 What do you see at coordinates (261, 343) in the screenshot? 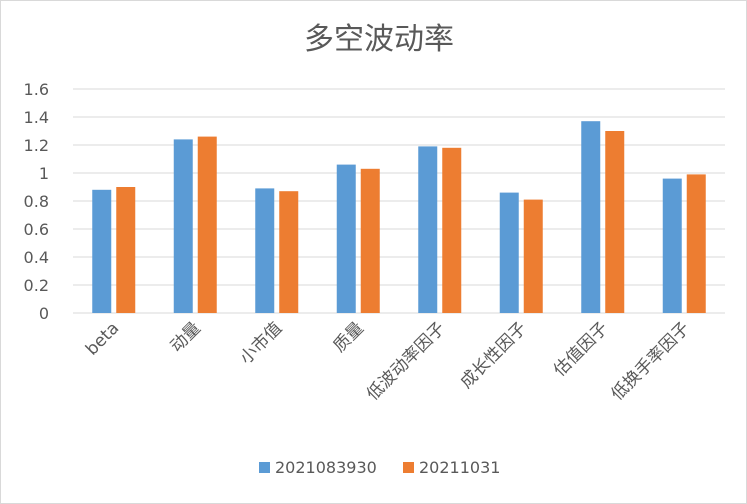
I see `x-category-label: 小市值` at bounding box center [261, 343].